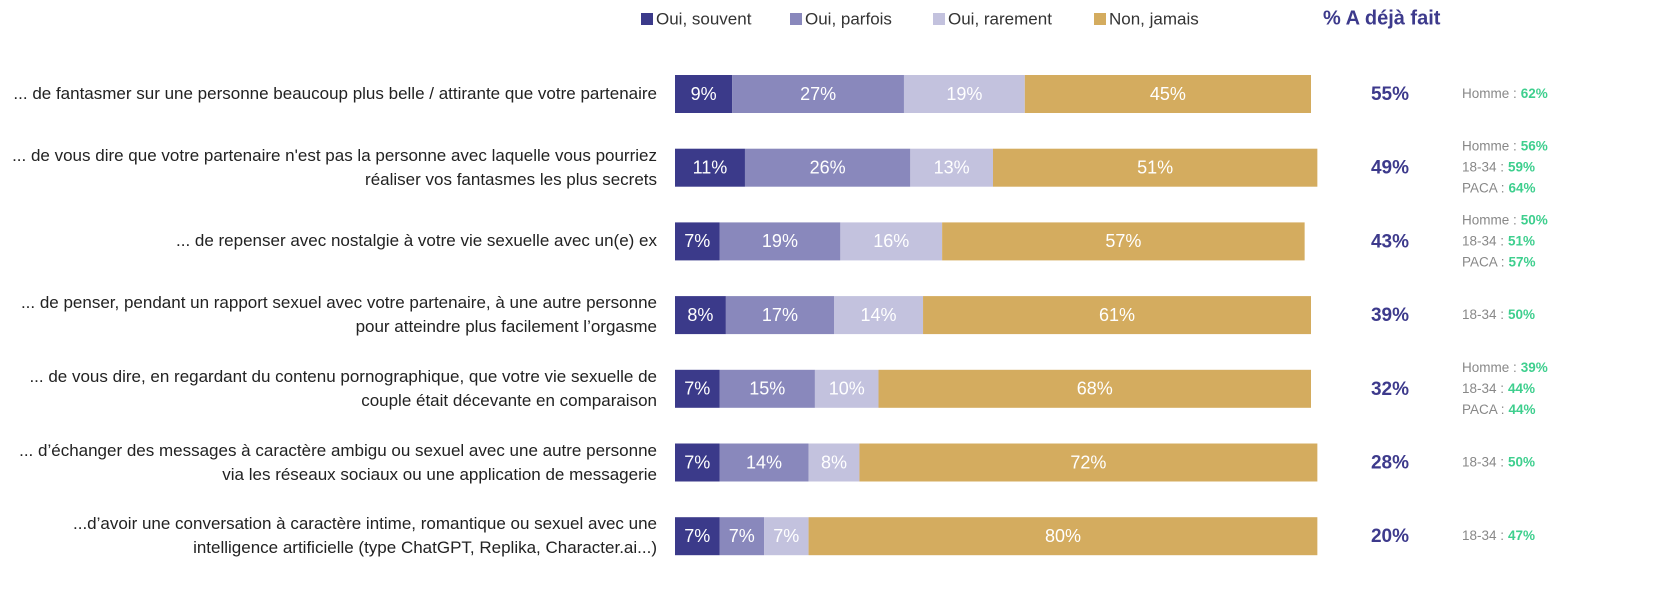 Image resolution: width=1677 pixels, height=594 pixels. I want to click on total-label: 55%, so click(1390, 94).